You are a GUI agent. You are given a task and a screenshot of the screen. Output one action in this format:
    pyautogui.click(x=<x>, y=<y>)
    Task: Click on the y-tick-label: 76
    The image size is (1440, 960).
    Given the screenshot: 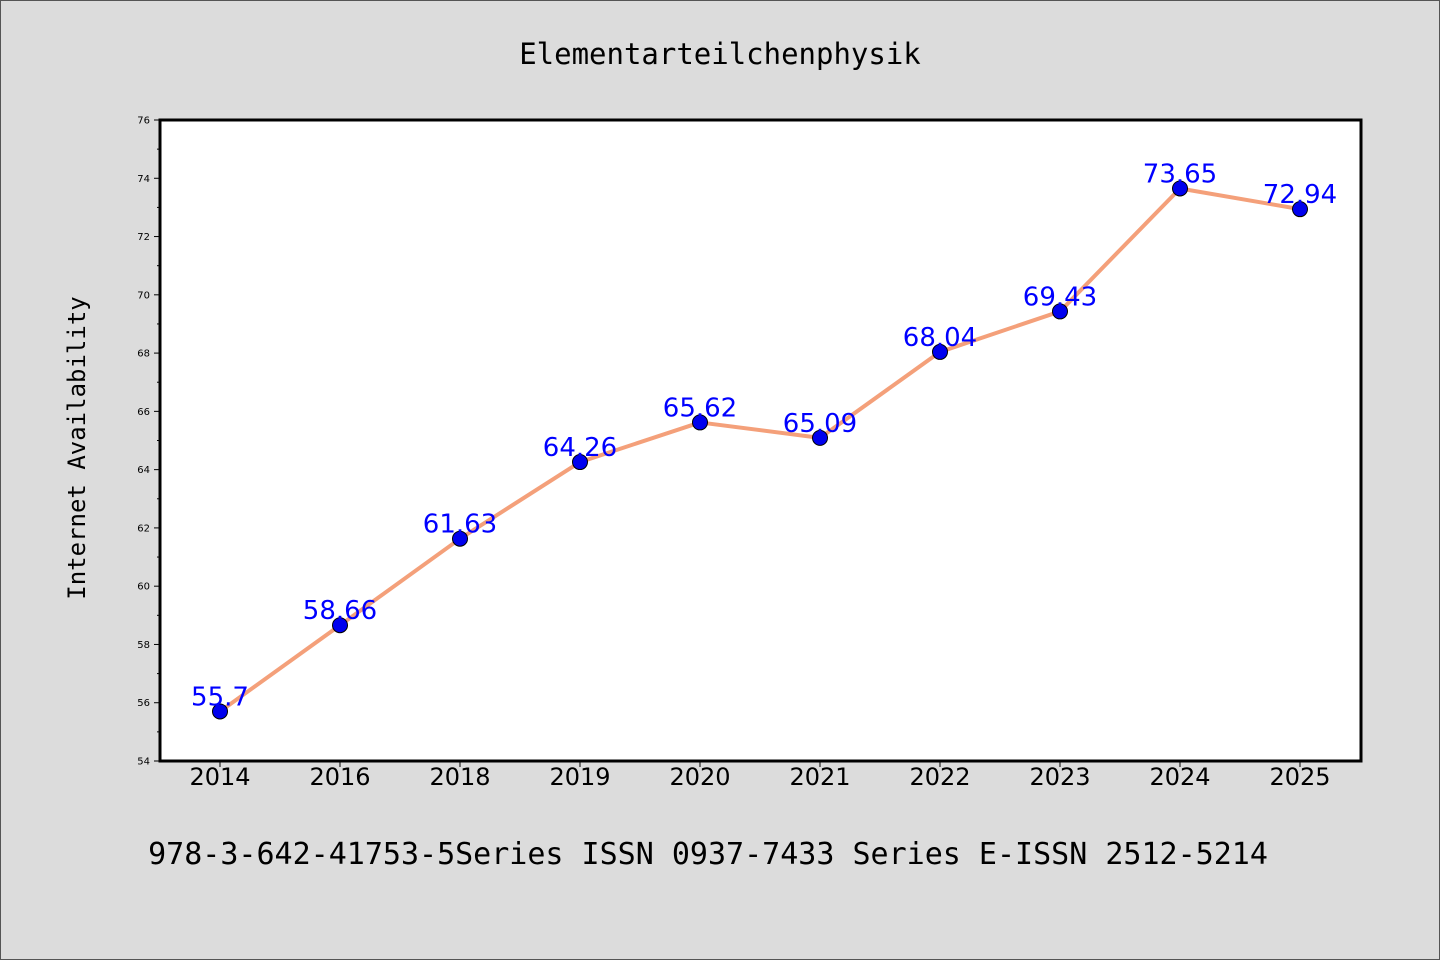 What is the action you would take?
    pyautogui.click(x=143, y=121)
    